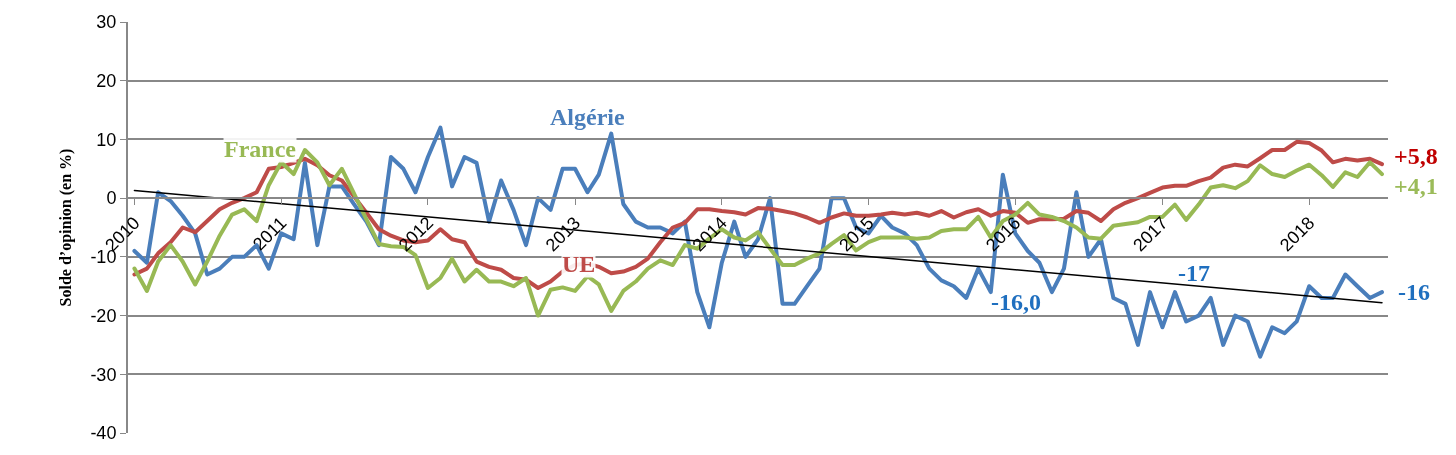  I want to click on y-tick-label: 0, so click(111, 198).